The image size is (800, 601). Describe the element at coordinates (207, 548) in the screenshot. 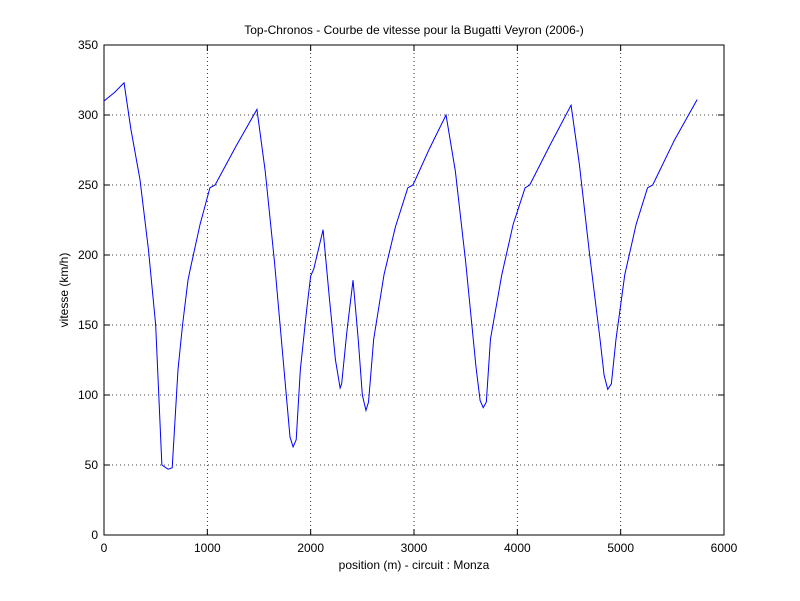

I see `x-tick-label: 1000` at that location.